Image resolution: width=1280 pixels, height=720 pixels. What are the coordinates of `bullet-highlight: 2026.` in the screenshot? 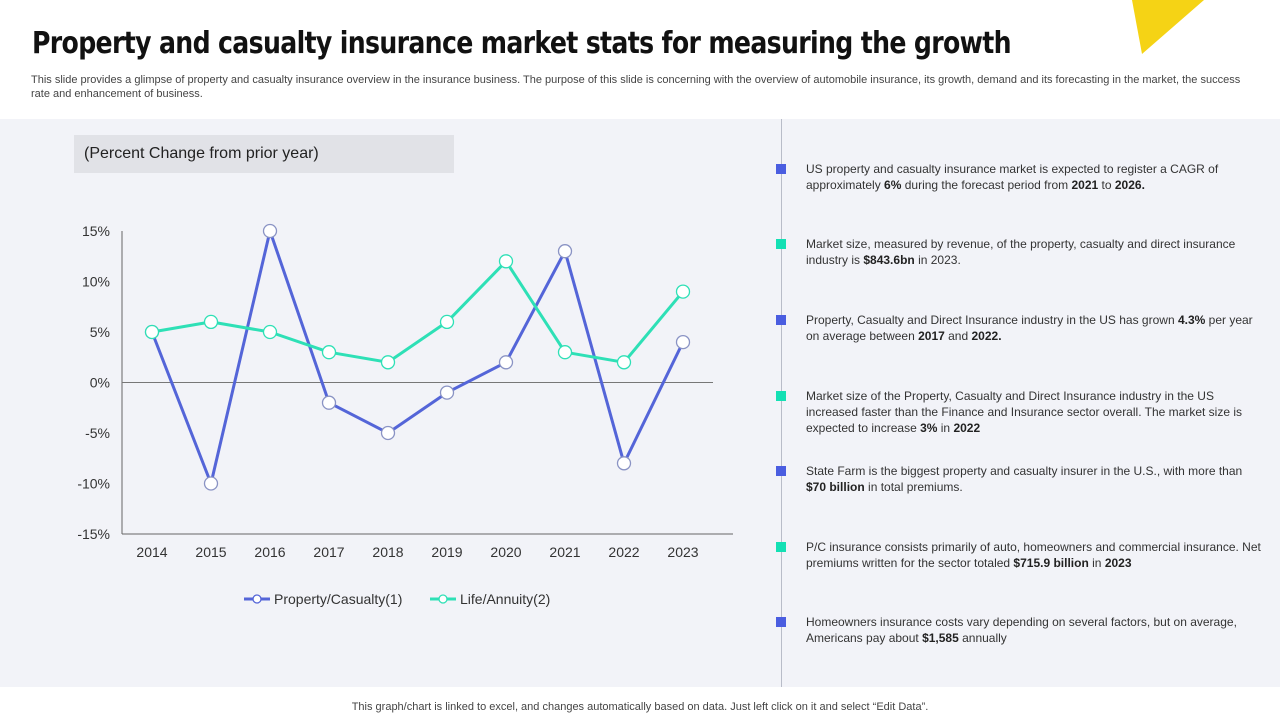 It's located at (1129, 185).